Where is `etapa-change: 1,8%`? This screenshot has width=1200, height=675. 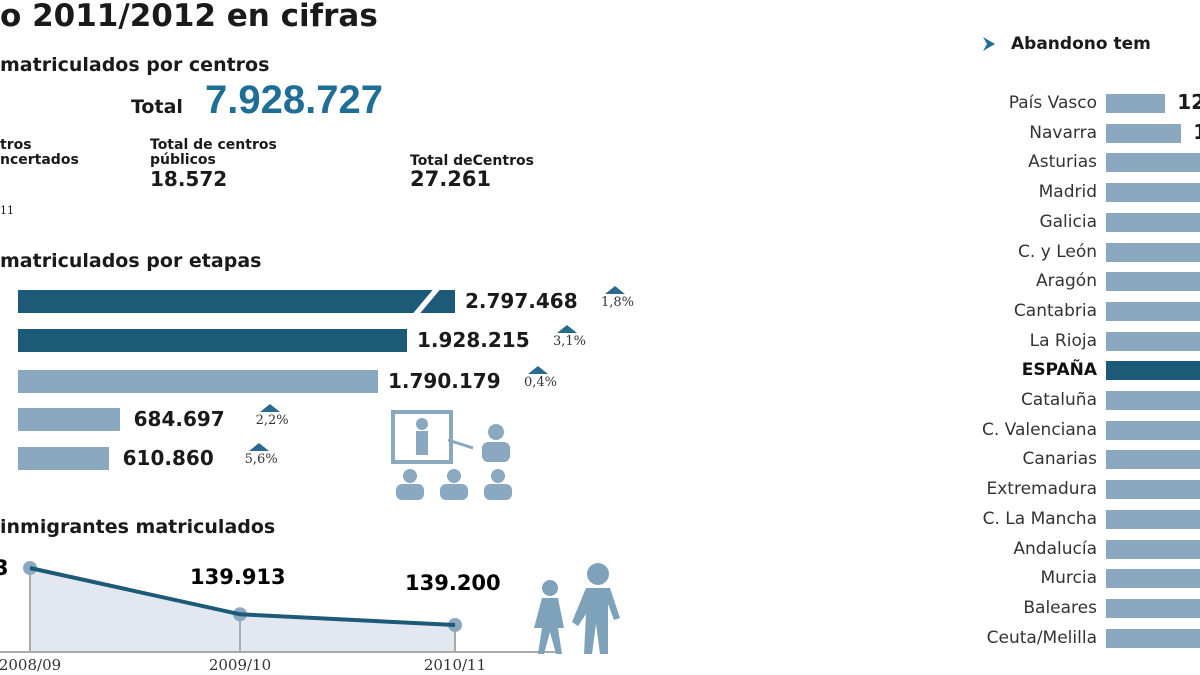 etapa-change: 1,8% is located at coordinates (618, 302).